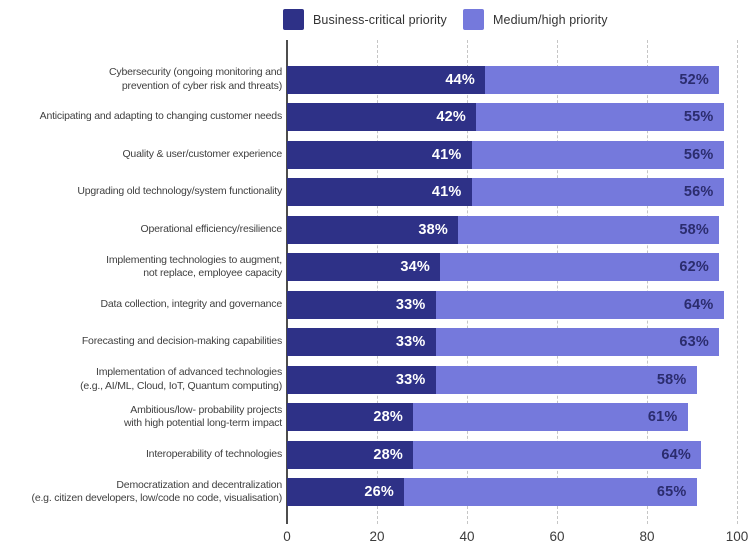  What do you see at coordinates (433, 229) in the screenshot?
I see `bar-value-label: 38%` at bounding box center [433, 229].